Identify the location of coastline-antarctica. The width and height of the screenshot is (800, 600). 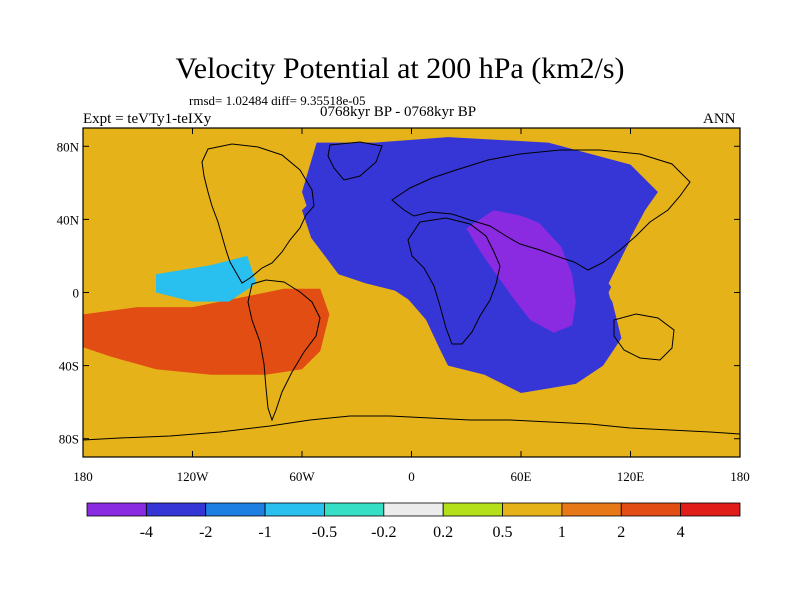
(411, 428).